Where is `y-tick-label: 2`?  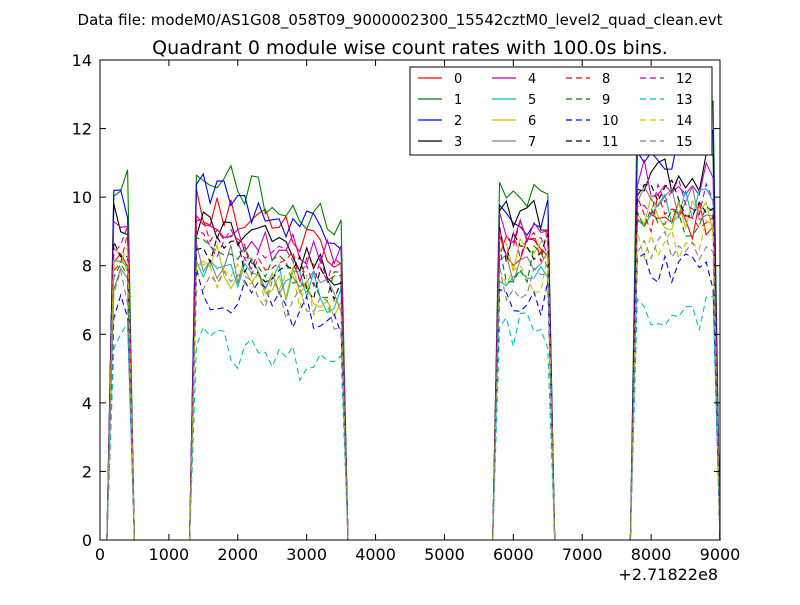 y-tick-label: 2 is located at coordinates (87, 471).